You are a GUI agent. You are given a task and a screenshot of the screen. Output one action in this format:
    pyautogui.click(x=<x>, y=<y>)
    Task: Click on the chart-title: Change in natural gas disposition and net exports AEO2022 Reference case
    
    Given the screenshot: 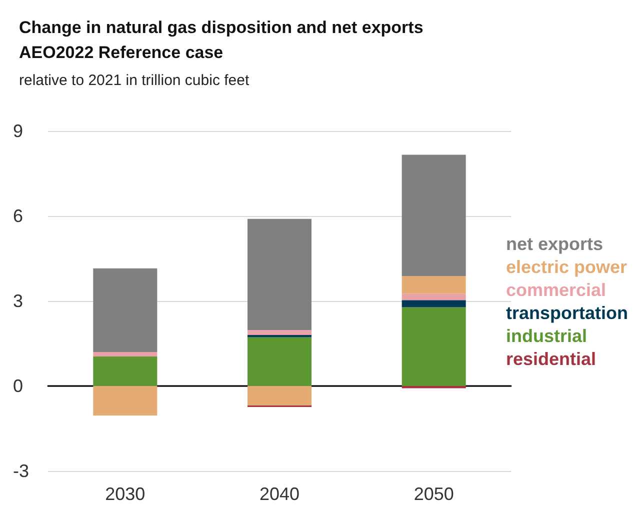 What is the action you would take?
    pyautogui.click(x=221, y=40)
    